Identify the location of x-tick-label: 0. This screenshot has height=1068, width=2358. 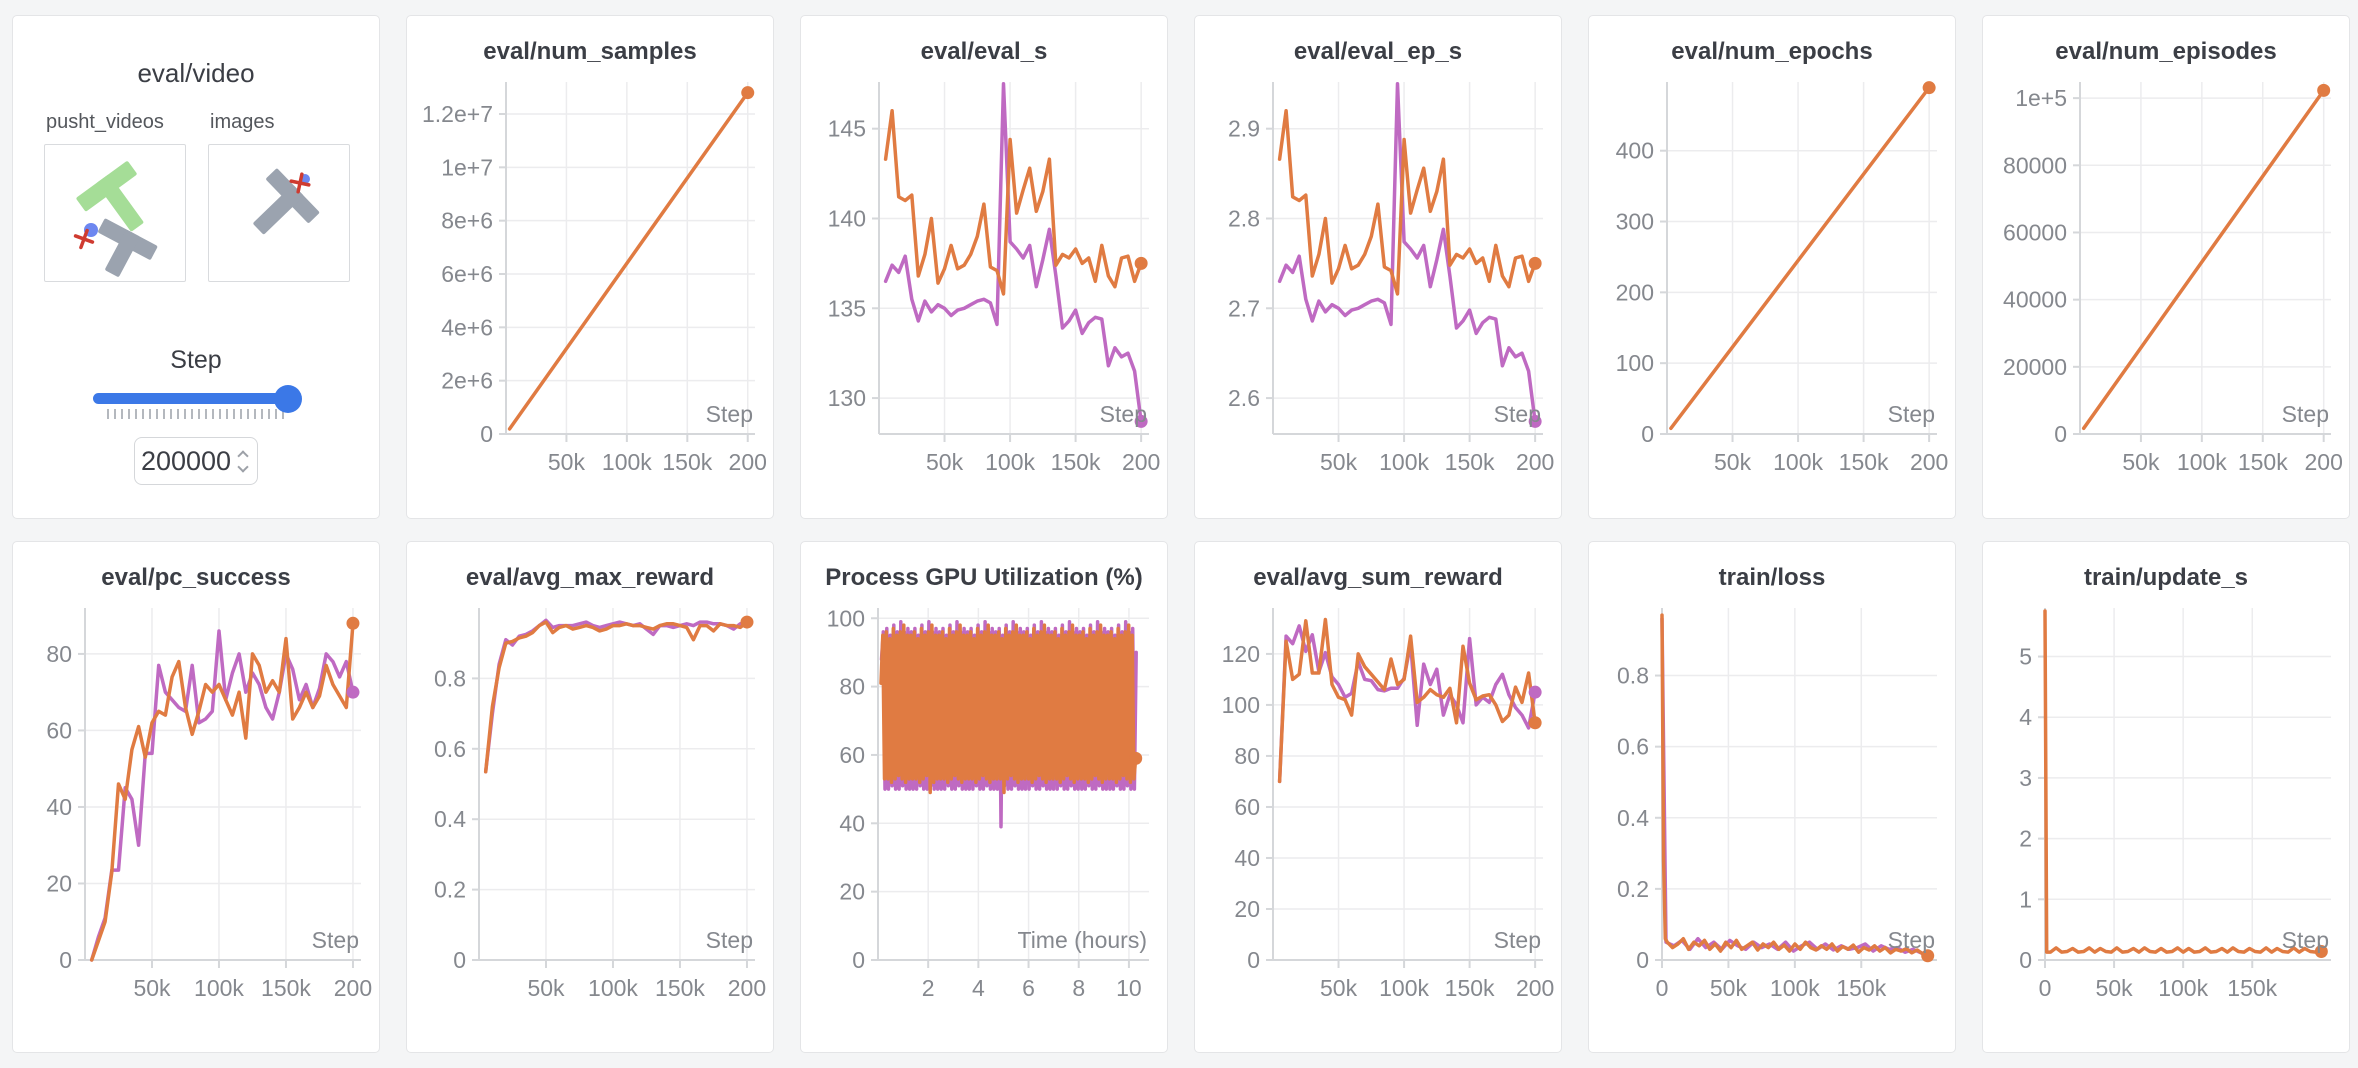
(1662, 988).